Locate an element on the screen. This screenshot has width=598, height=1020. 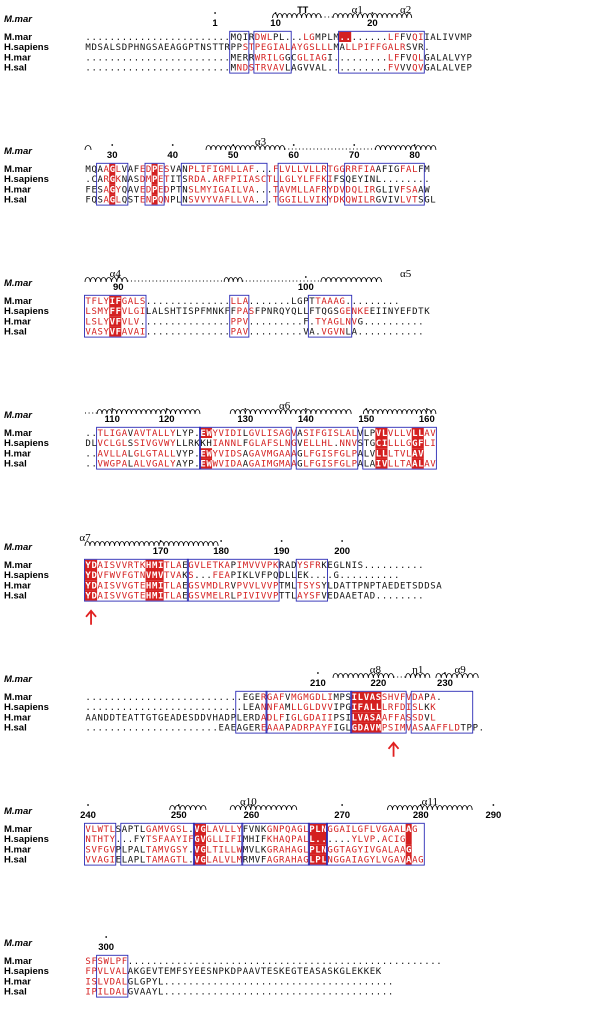
residue-number: 240 is located at coordinates (88, 815).